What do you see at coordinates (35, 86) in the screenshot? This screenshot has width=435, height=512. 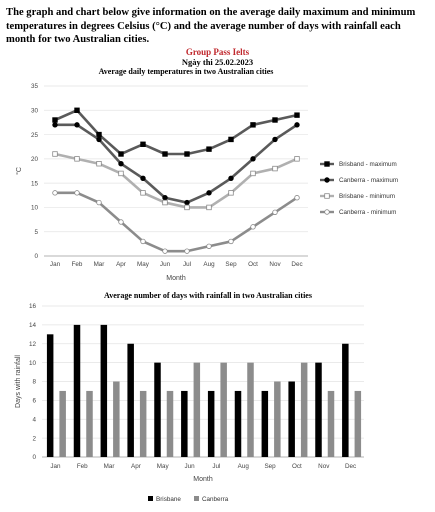 I see `y-tick-label: 35` at bounding box center [35, 86].